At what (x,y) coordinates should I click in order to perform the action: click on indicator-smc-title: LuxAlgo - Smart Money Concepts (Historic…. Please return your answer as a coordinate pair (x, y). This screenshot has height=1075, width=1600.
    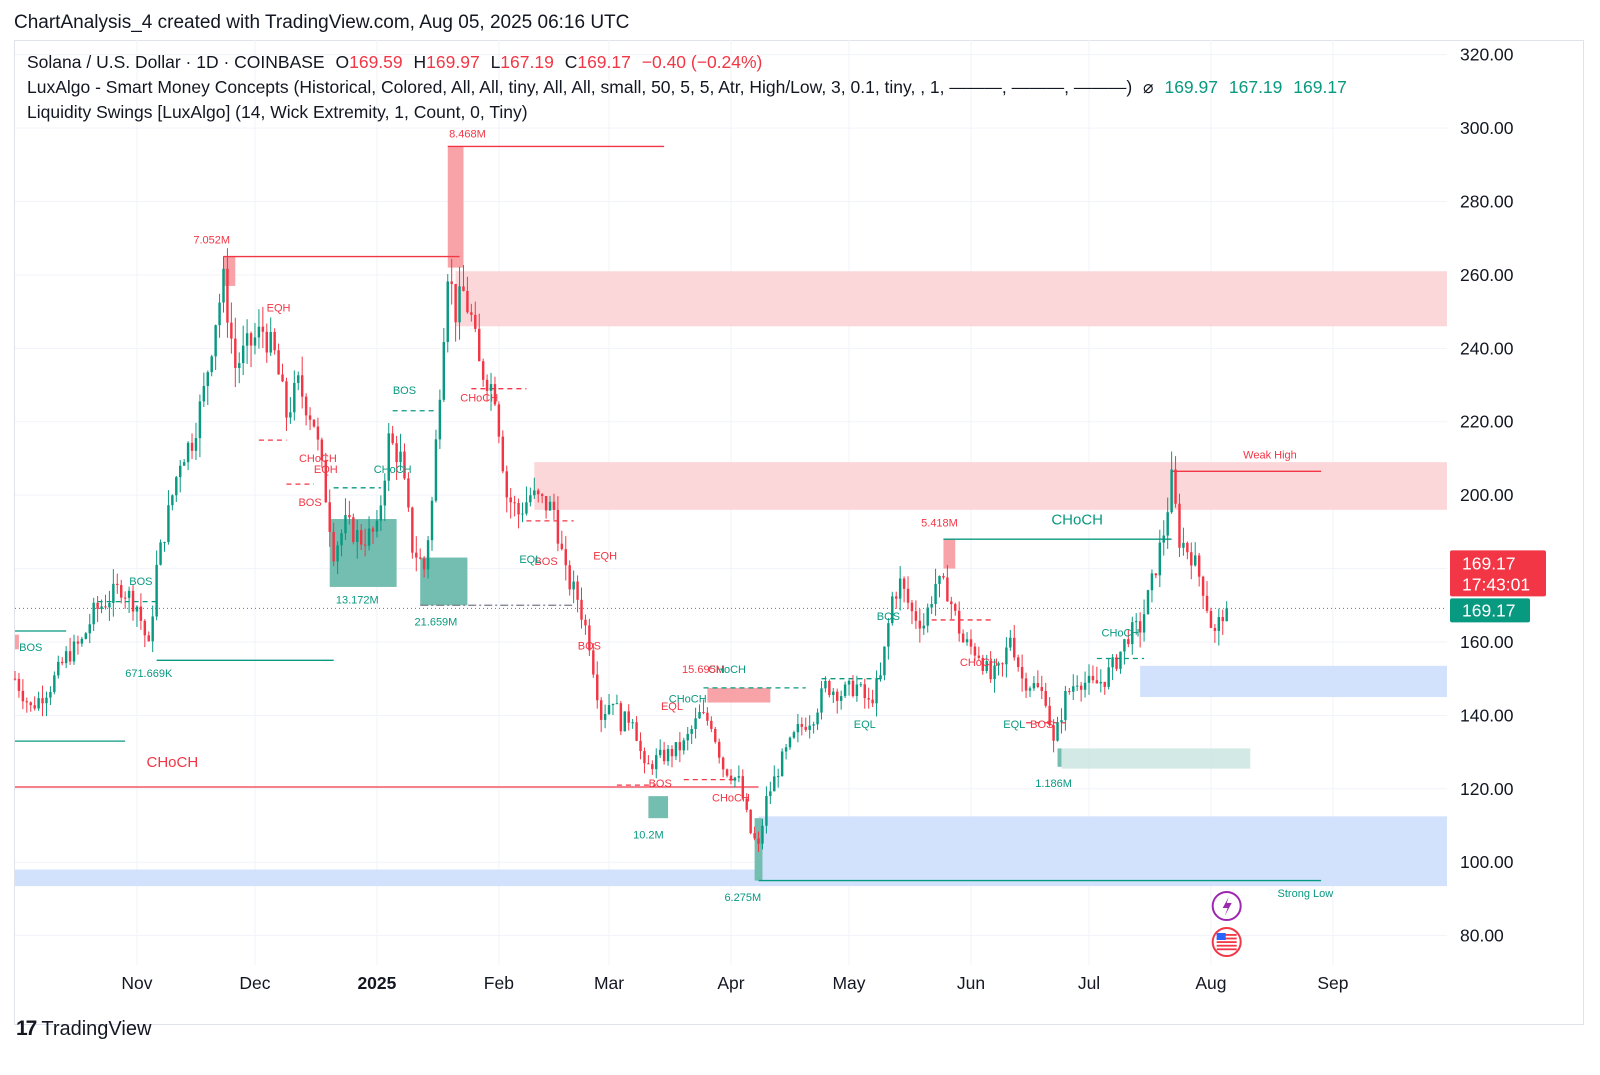
    Looking at the image, I should click on (580, 87).